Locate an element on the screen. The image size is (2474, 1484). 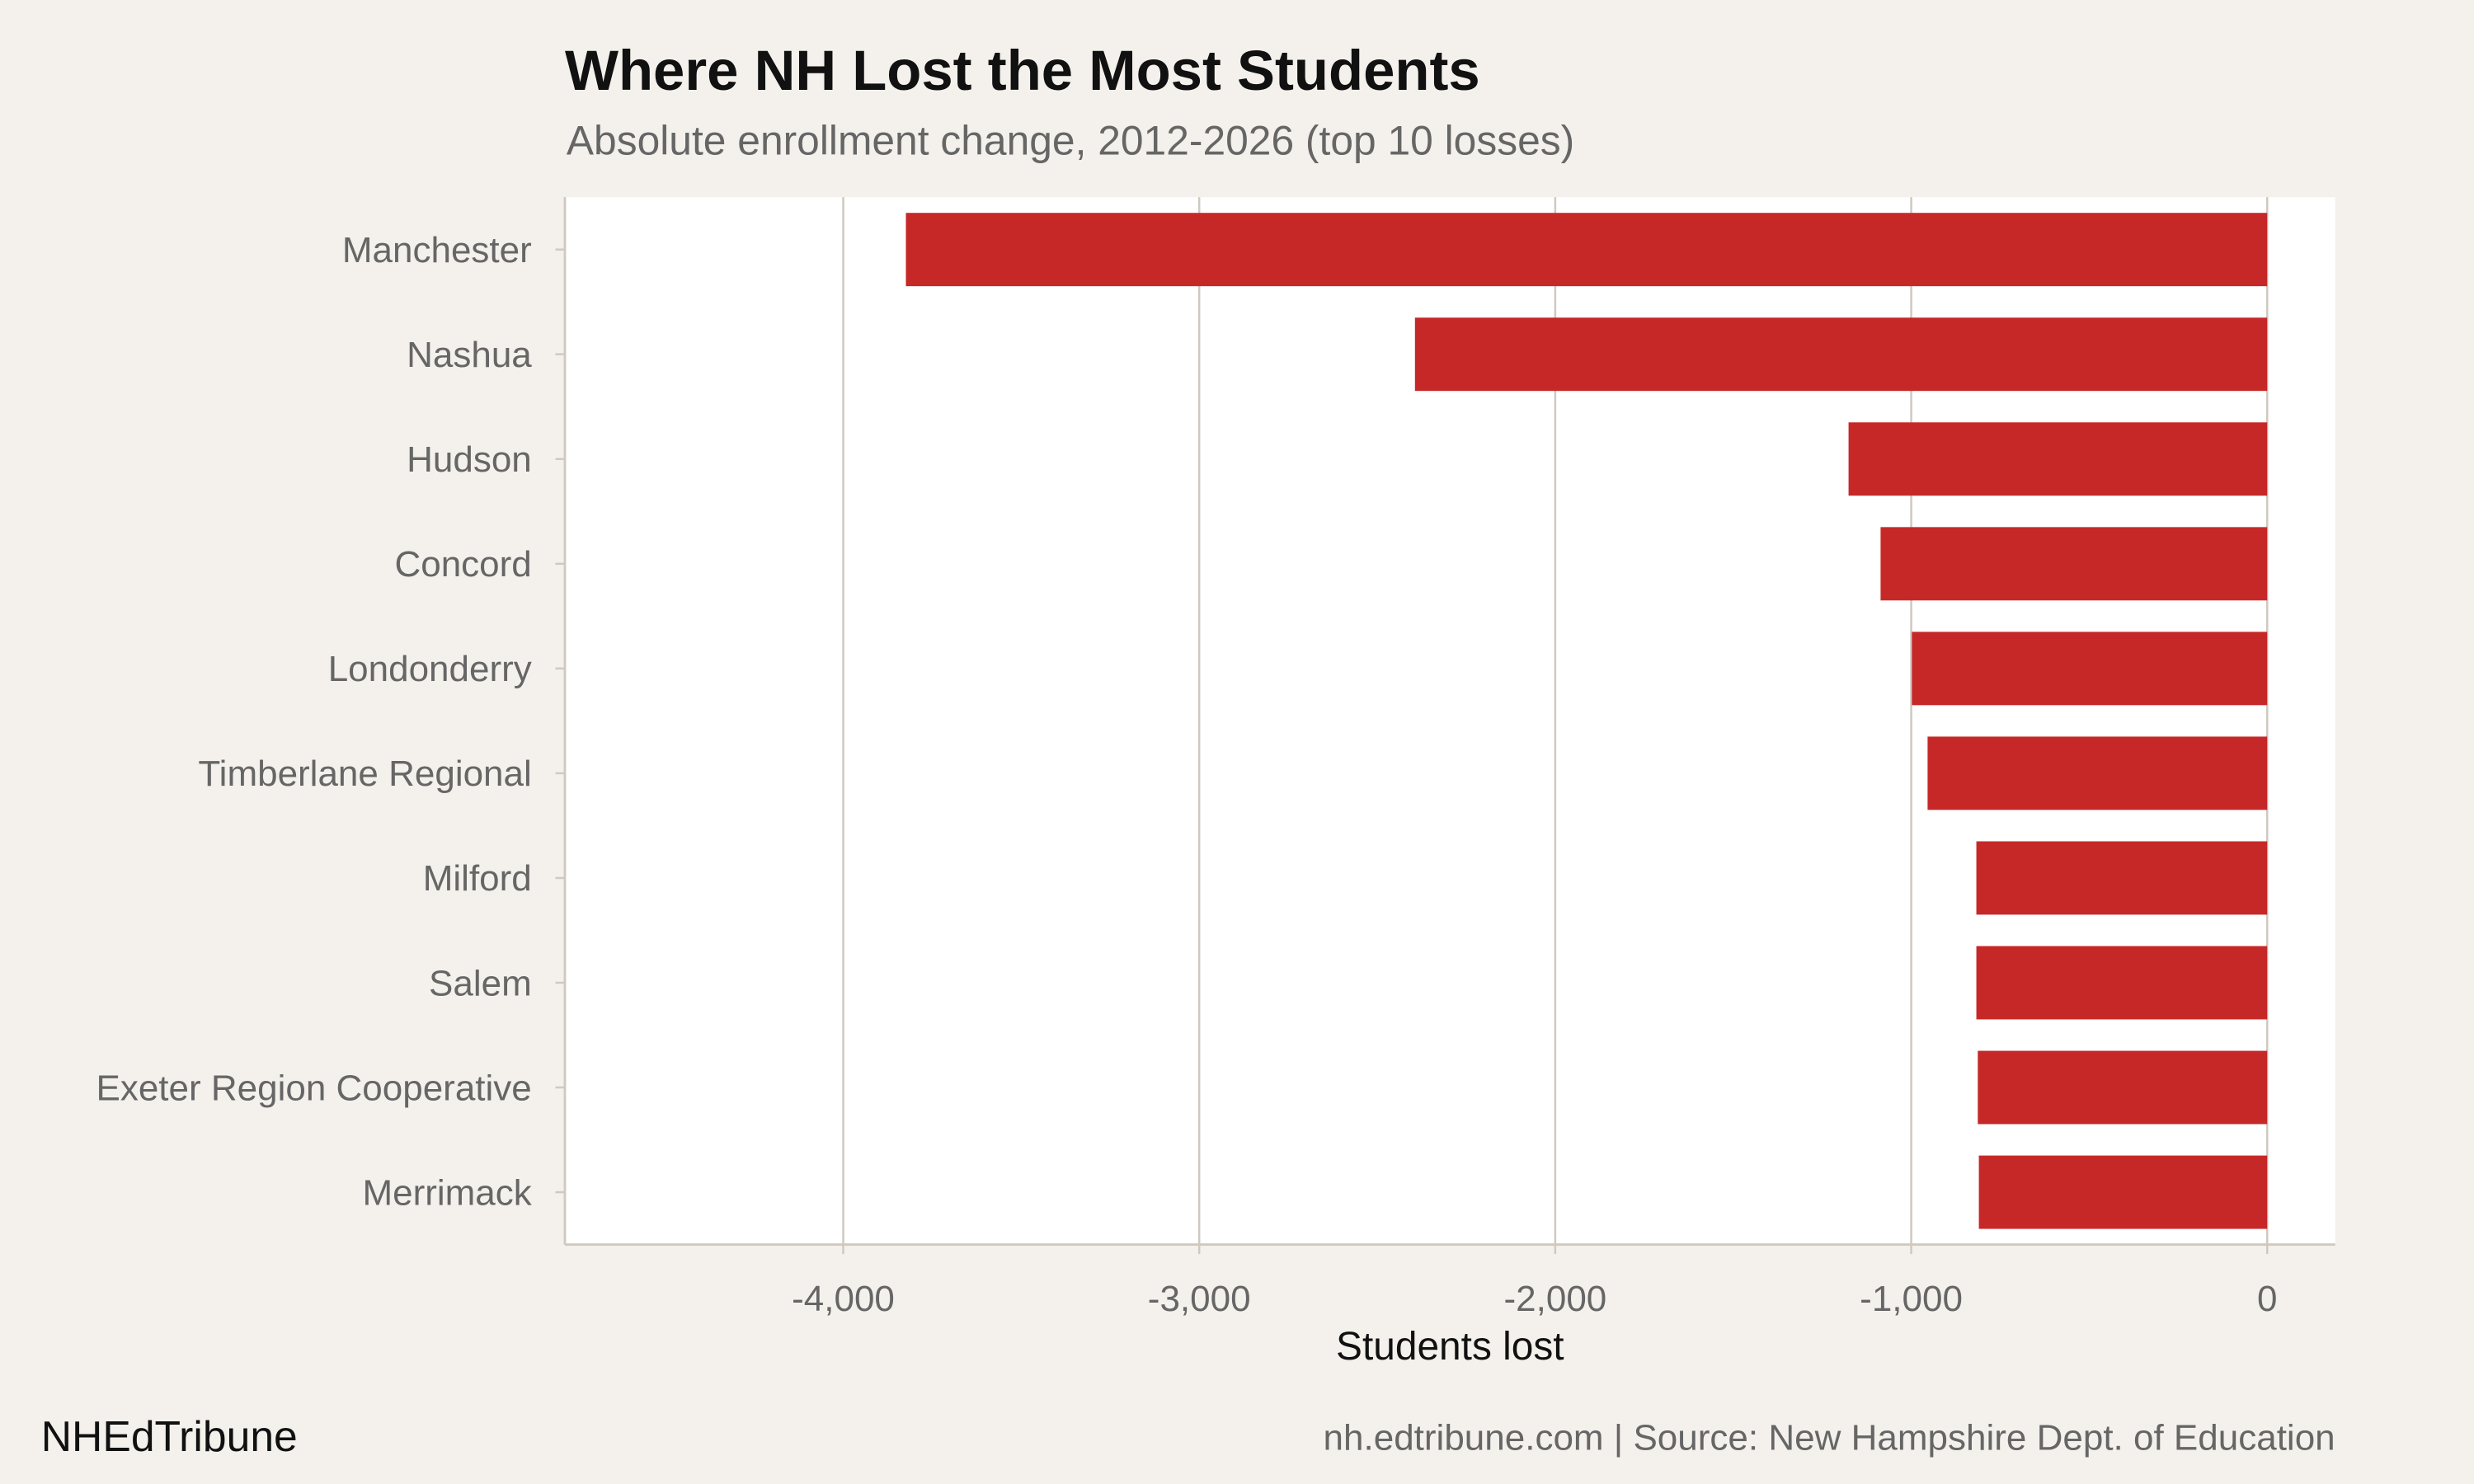
y-tick-label: Merrimack is located at coordinates (447, 1192).